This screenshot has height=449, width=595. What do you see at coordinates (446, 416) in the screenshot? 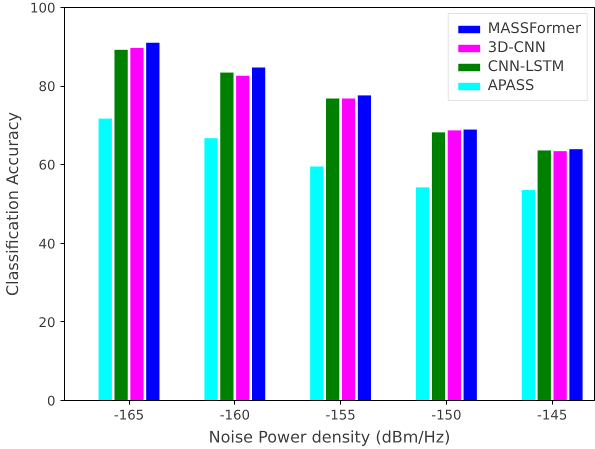
I see `x-tick-label: -150` at bounding box center [446, 416].